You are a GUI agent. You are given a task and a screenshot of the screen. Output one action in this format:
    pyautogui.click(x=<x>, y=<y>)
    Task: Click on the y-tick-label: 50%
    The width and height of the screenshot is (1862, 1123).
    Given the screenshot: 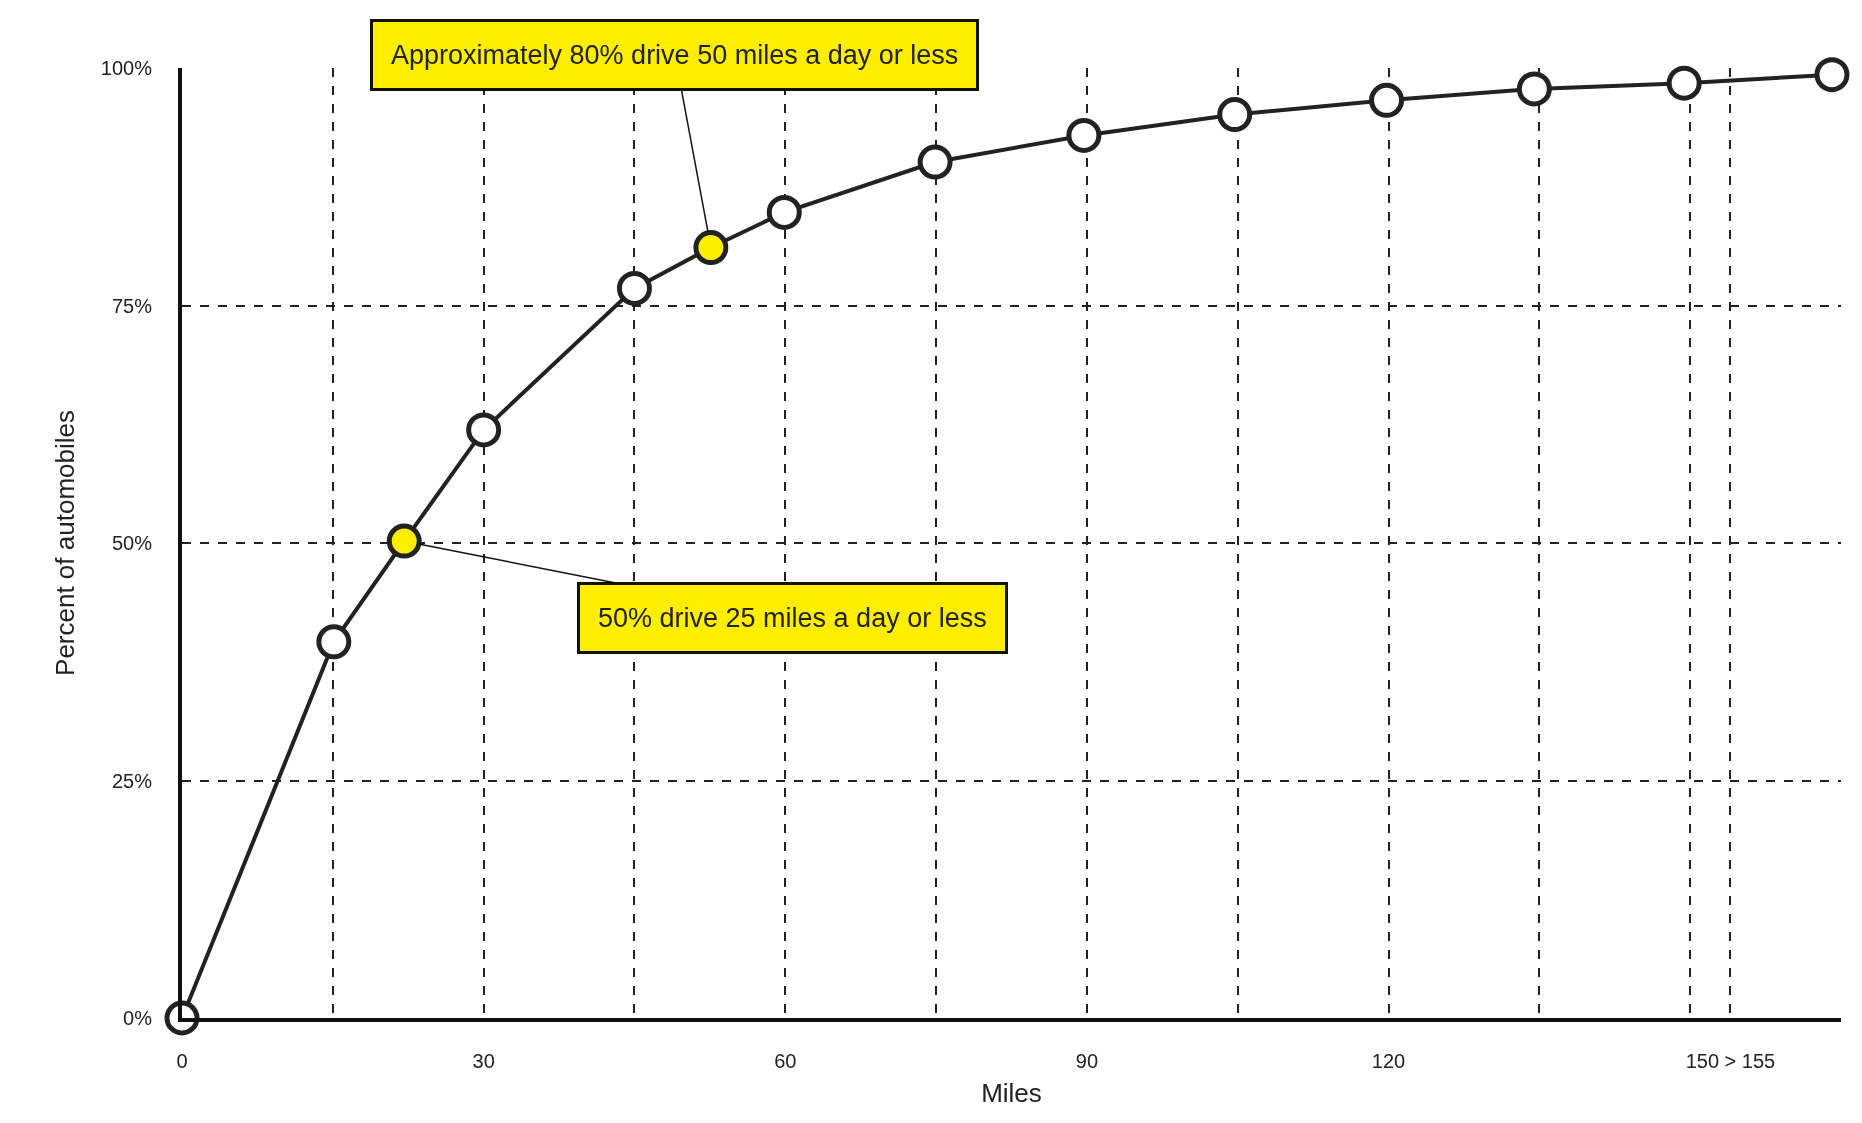 What is the action you would take?
    pyautogui.click(x=132, y=543)
    